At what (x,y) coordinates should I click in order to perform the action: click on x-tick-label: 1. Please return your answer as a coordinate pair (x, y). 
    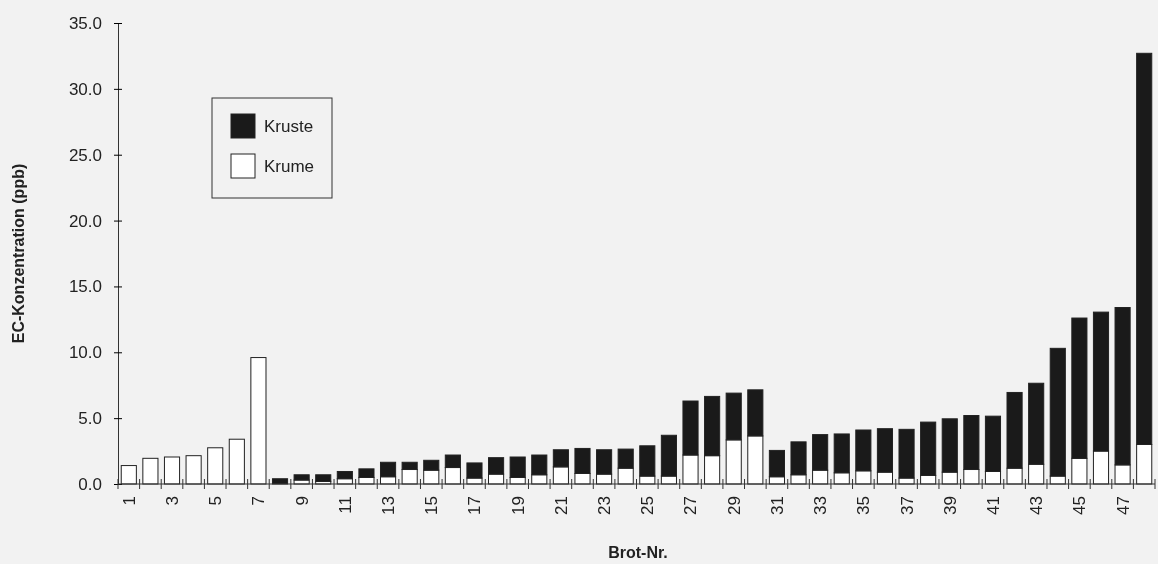
    Looking at the image, I should click on (129, 501).